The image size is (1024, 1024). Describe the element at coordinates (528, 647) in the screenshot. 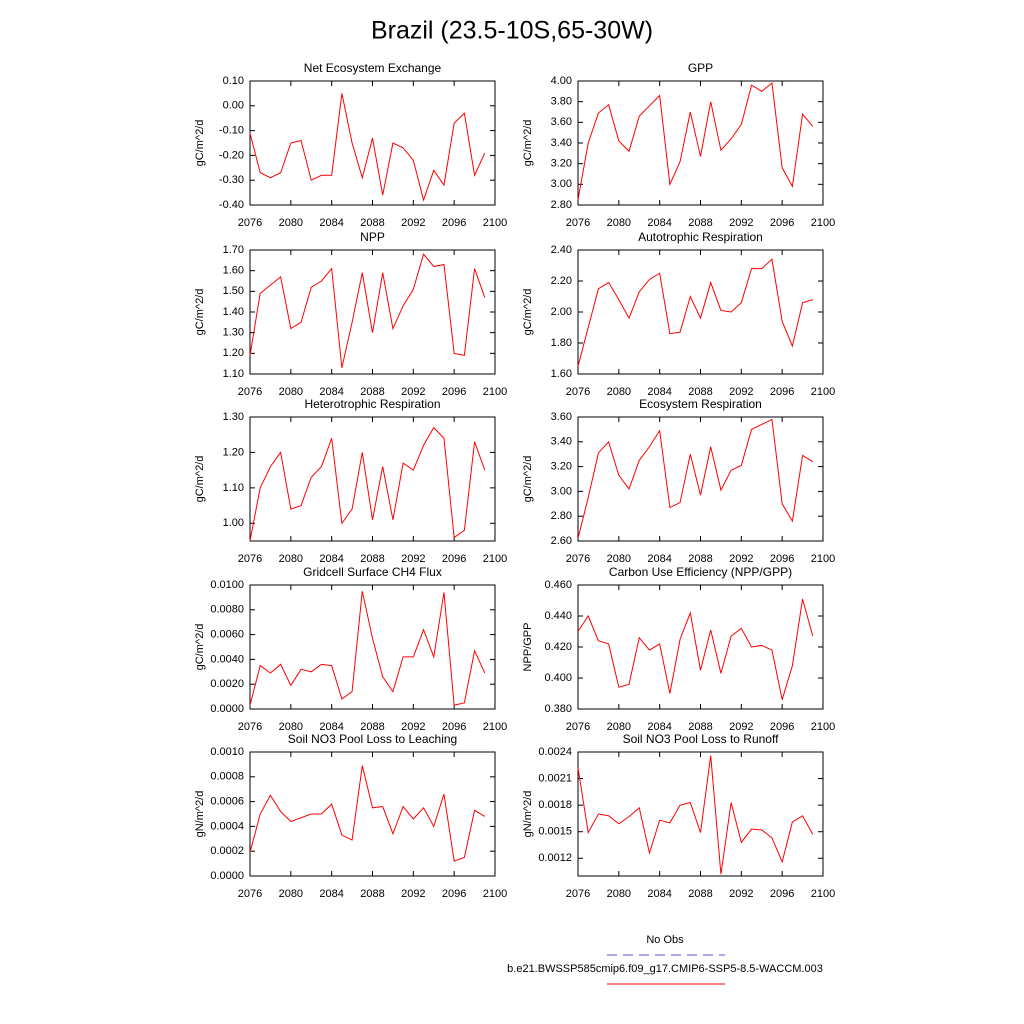

I see `y-axis-label: NPP/GPP` at that location.